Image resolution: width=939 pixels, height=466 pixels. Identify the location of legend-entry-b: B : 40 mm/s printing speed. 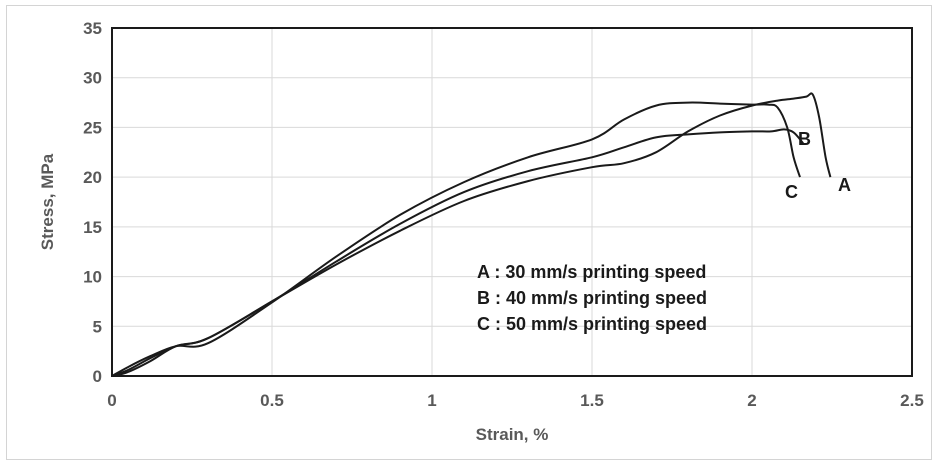
(592, 298).